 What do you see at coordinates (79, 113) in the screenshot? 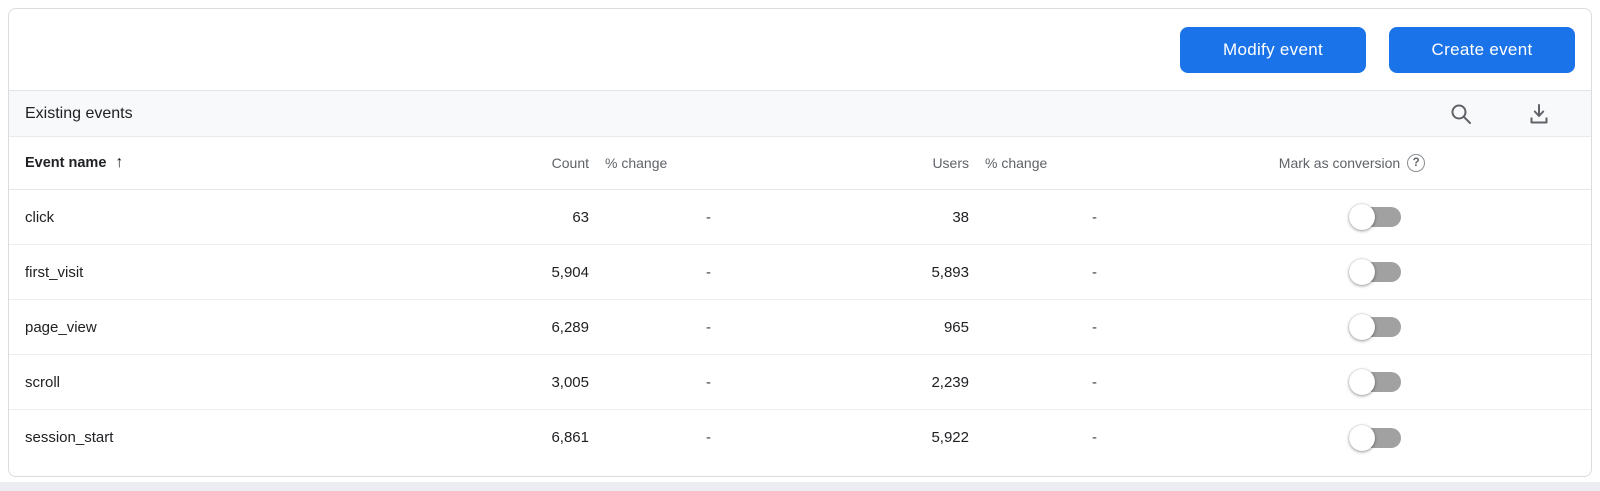
I see `panel-title: Existing events` at bounding box center [79, 113].